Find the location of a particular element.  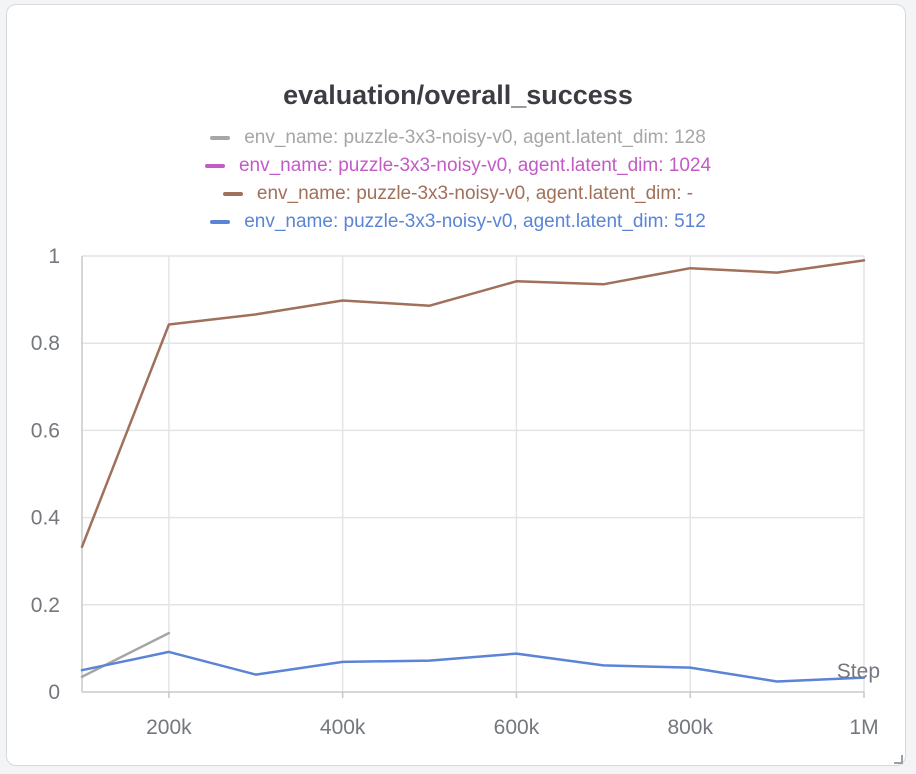

y-tick-label: 0.4 is located at coordinates (46, 518).